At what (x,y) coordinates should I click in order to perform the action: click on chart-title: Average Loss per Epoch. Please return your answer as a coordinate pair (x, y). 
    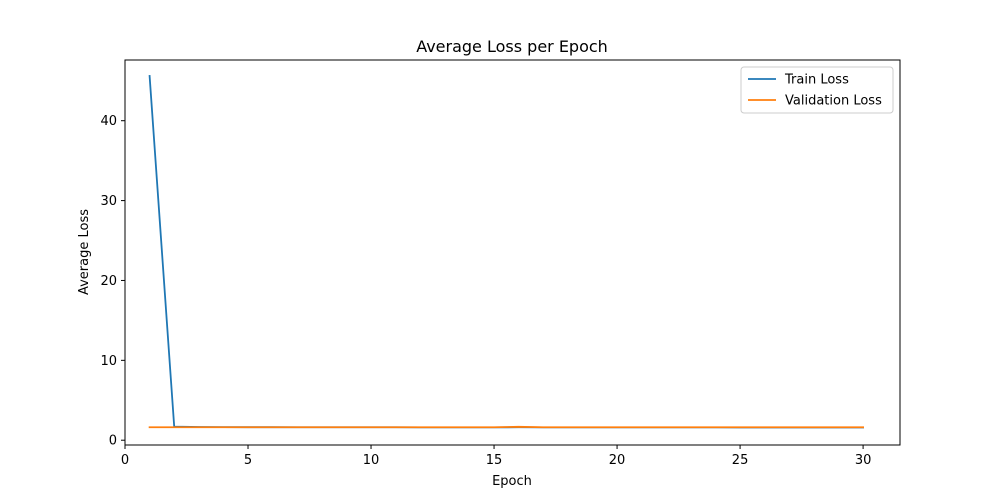
    Looking at the image, I should click on (512, 46).